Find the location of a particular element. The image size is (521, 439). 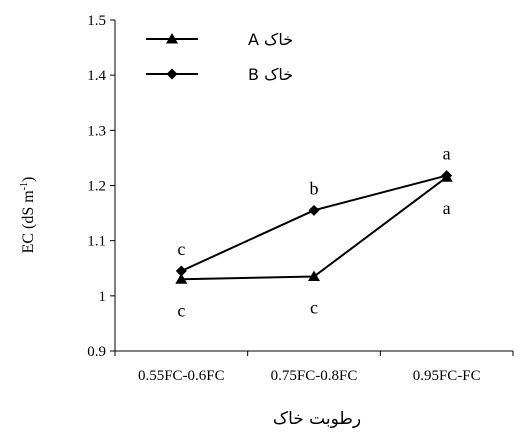

x-ticks: 0.55FC-0.6FC 0.75FC-0.8FC 0.95FC-FC is located at coordinates (314, 367).